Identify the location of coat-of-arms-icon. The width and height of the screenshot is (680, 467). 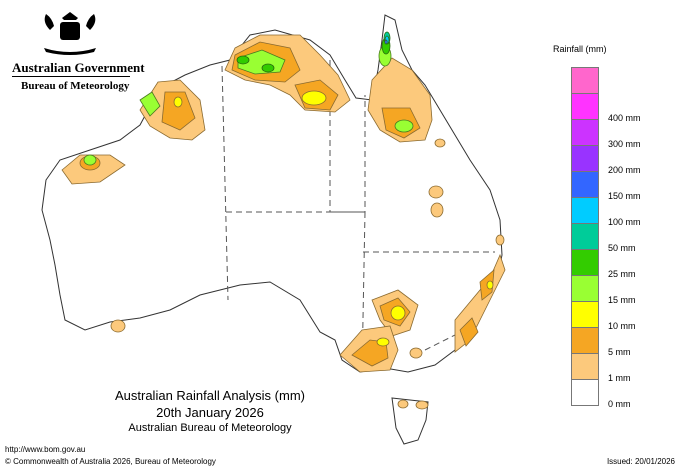
(70, 33).